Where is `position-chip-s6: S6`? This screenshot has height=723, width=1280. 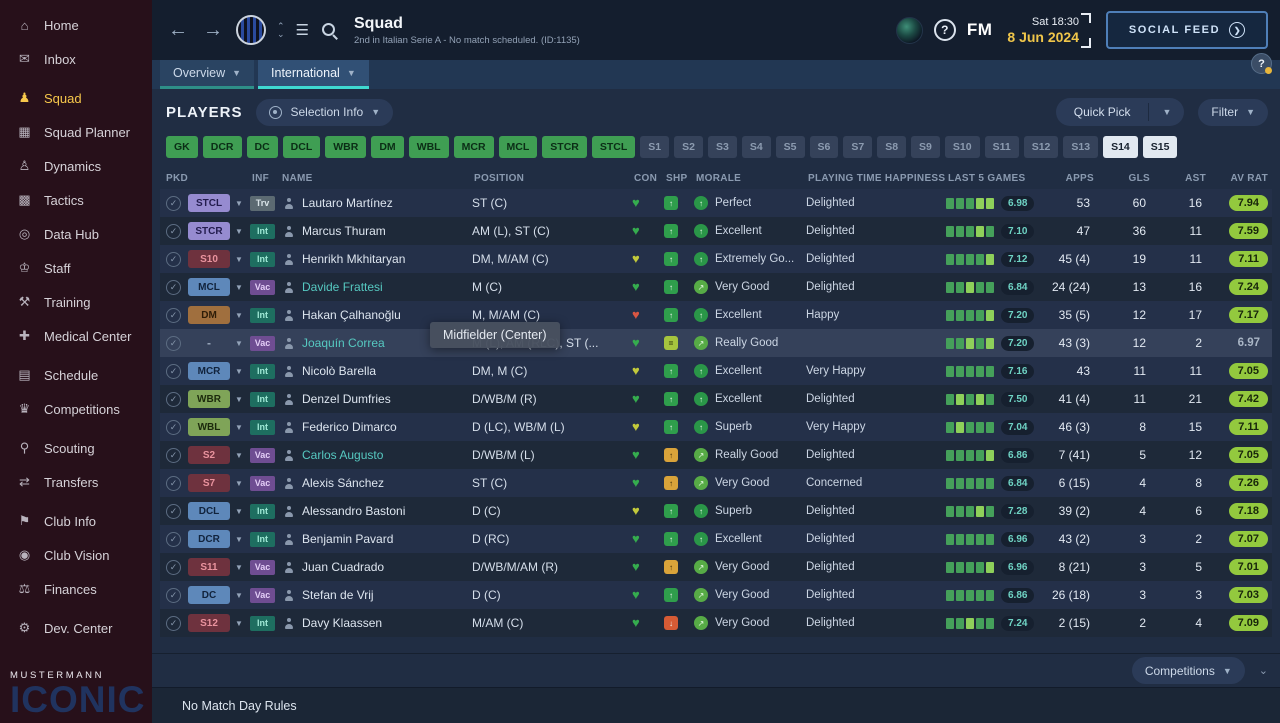 position-chip-s6: S6 is located at coordinates (824, 147).